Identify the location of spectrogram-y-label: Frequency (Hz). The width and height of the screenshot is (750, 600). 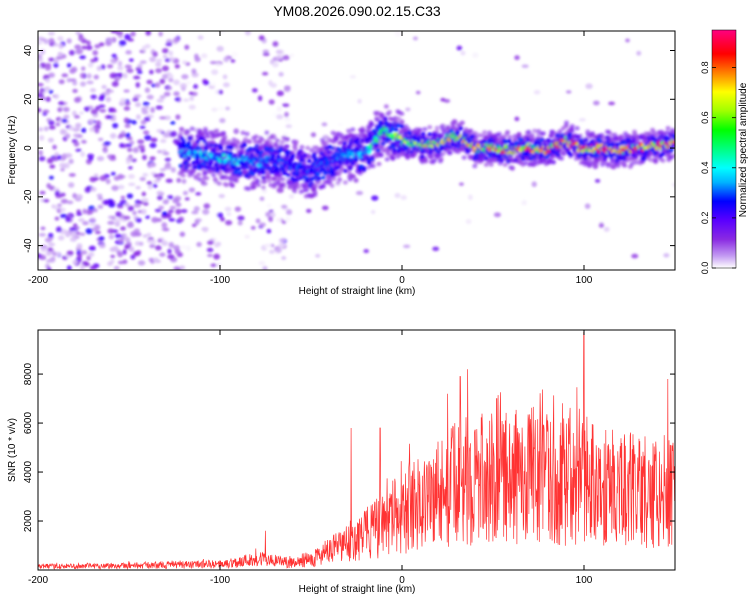
(12, 150).